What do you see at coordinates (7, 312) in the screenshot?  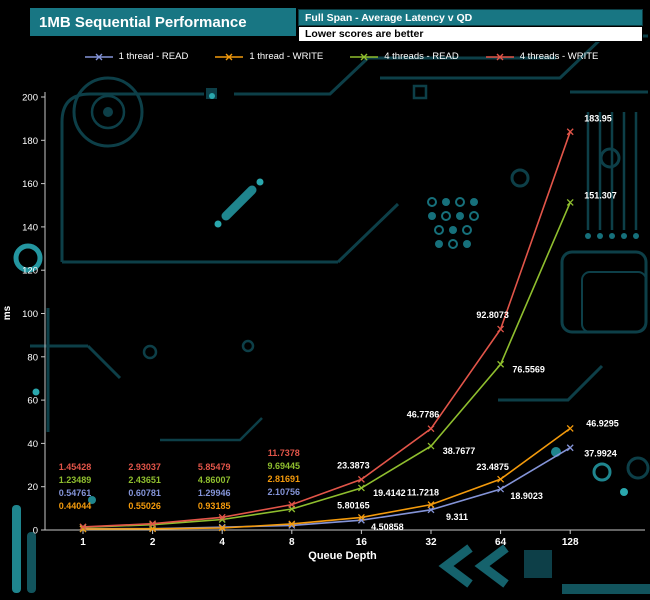 I see `y-axis-title: ms` at bounding box center [7, 312].